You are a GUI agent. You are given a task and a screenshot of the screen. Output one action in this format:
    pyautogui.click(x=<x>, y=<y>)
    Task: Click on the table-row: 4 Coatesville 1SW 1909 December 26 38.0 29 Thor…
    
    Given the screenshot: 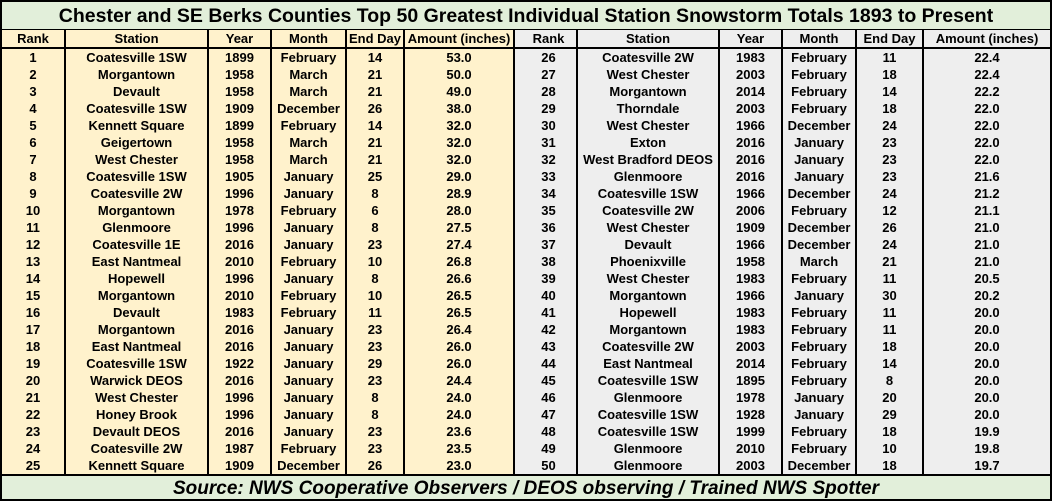 What is the action you would take?
    pyautogui.click(x=526, y=108)
    